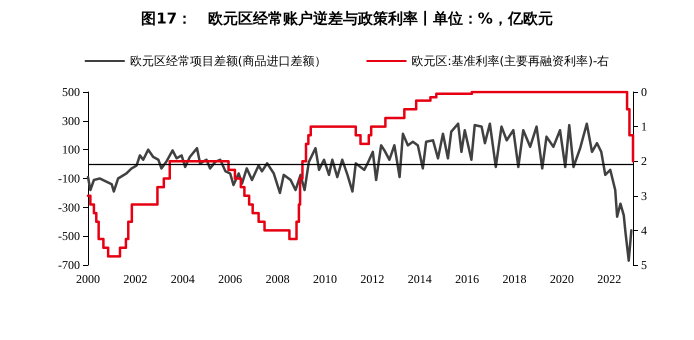  Describe the element at coordinates (644, 127) in the screenshot. I see `y2-tick-label: 1` at that location.